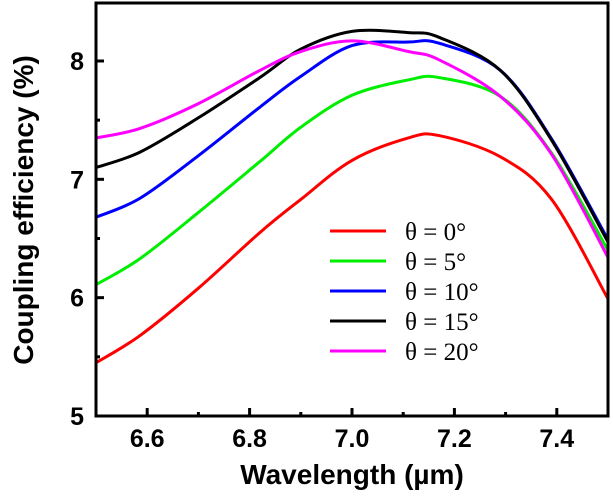 The height and width of the screenshot is (496, 613). Describe the element at coordinates (77, 417) in the screenshot. I see `y-tick-label: 5` at that location.